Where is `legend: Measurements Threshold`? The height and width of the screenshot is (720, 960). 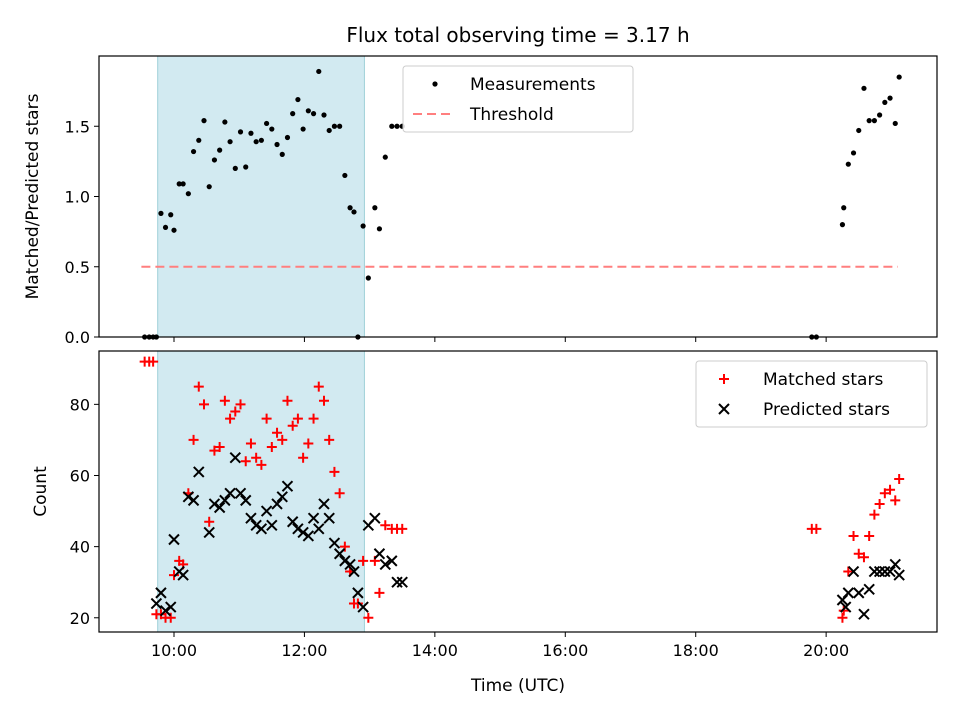
legend: Measurements Threshold is located at coordinates (518, 99).